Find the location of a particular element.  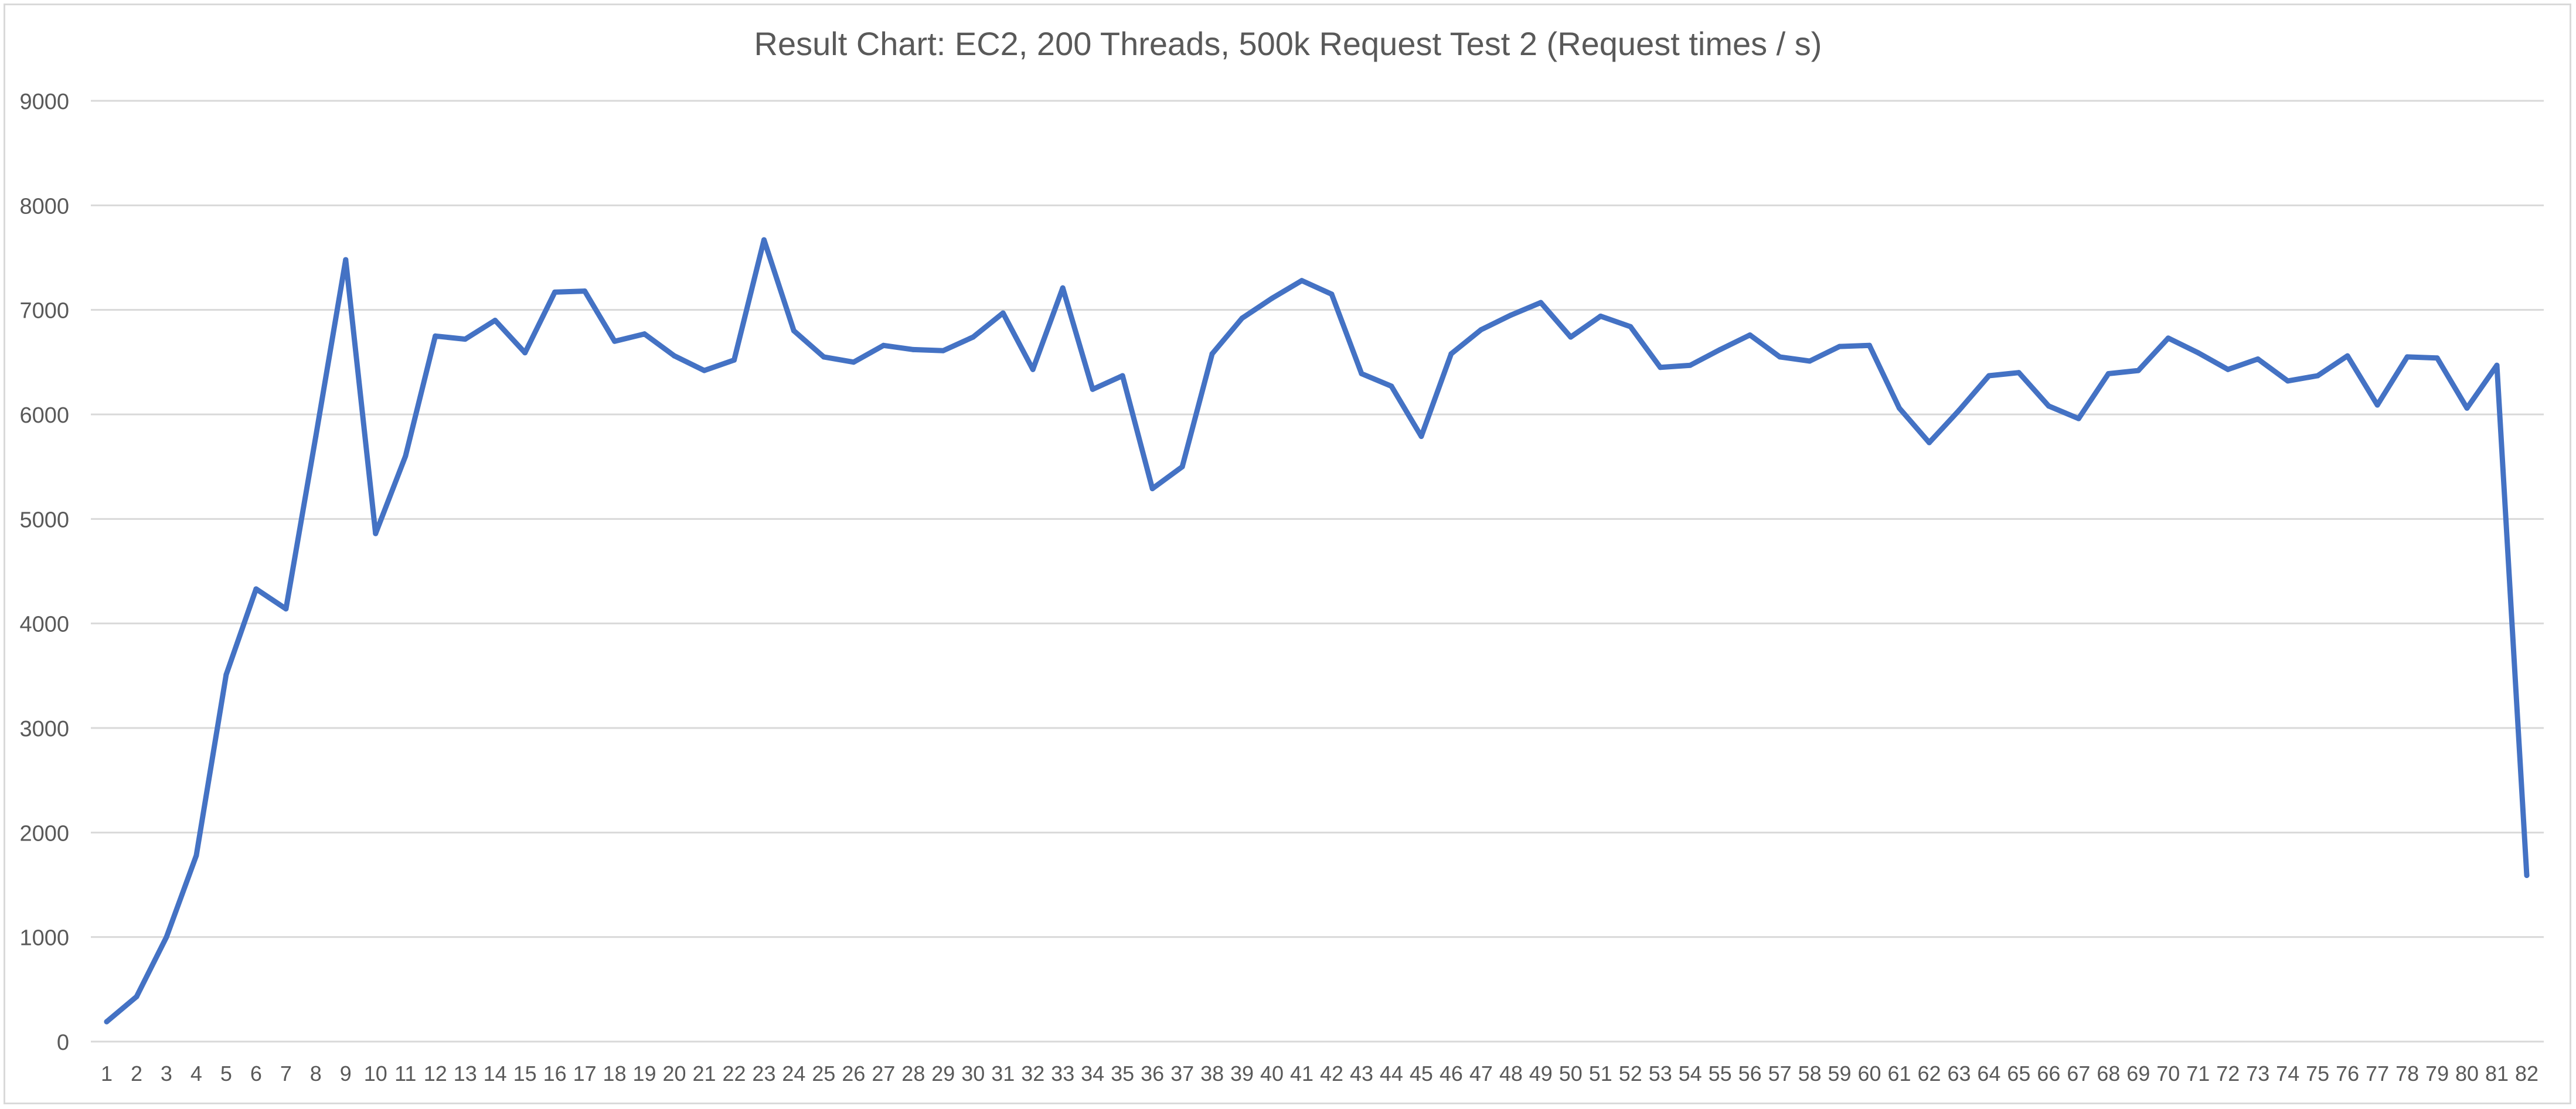

x-tick-label: 20 is located at coordinates (674, 1074).